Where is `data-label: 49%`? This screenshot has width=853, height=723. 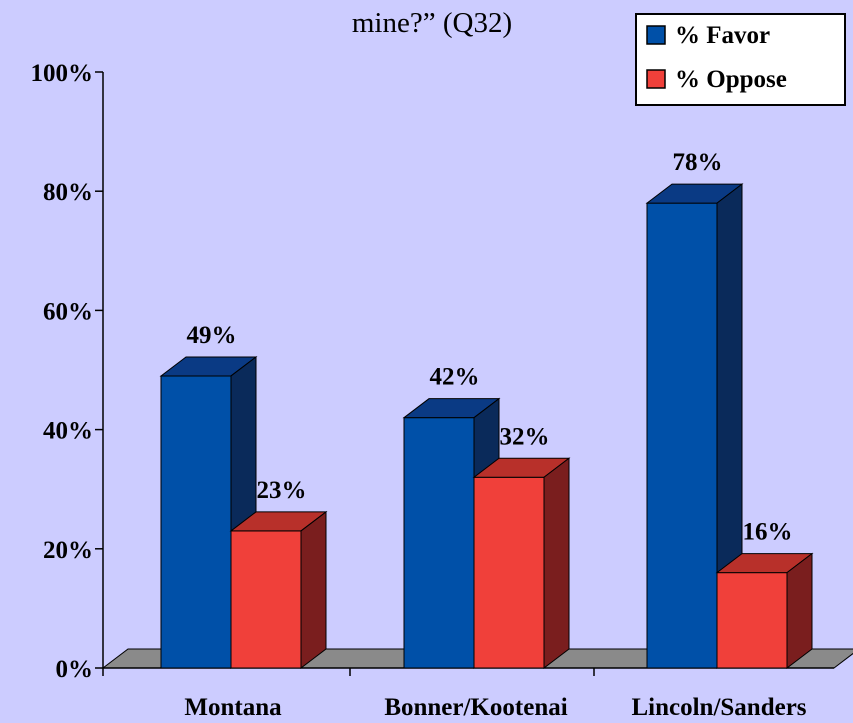
data-label: 49% is located at coordinates (212, 335).